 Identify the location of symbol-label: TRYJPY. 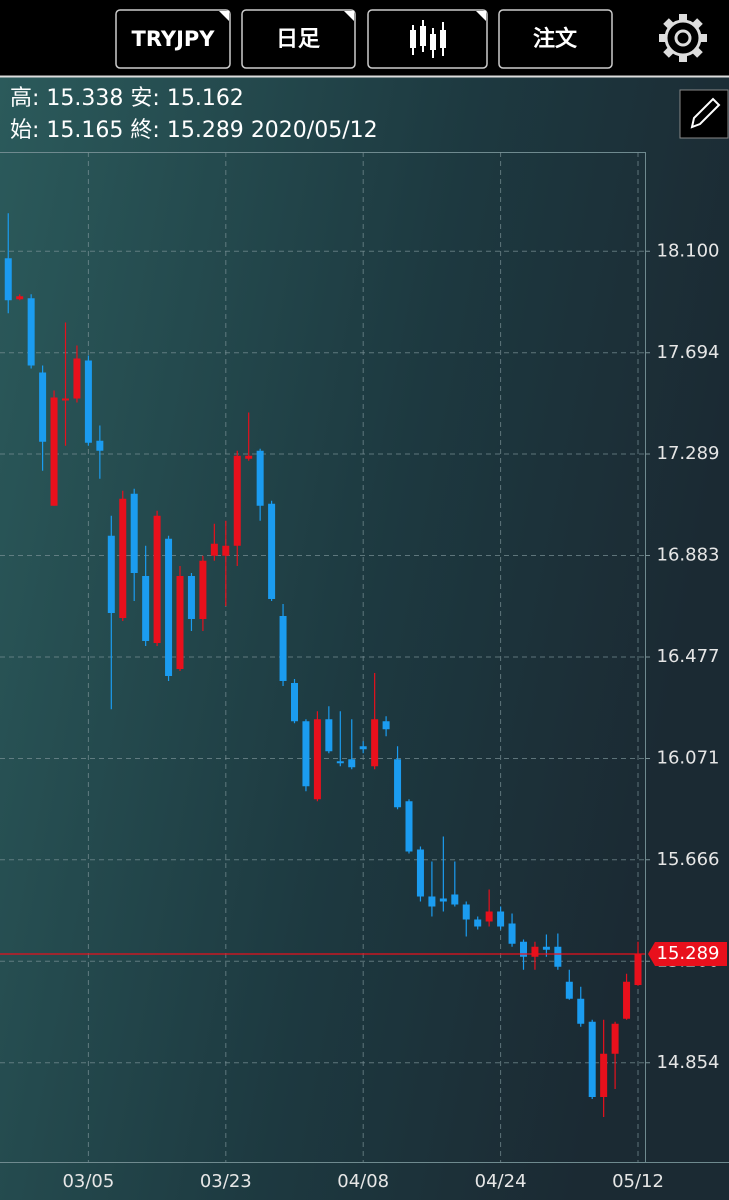
(174, 39).